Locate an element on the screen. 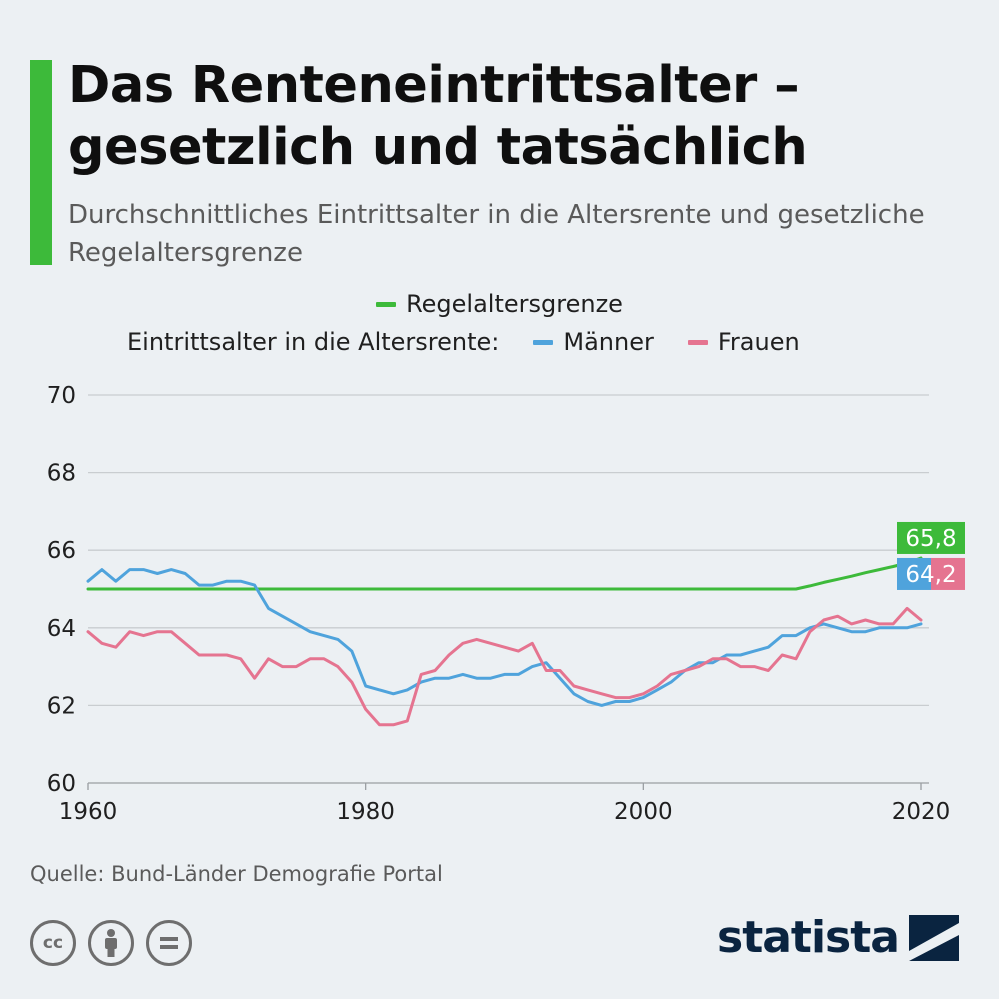 Image resolution: width=999 pixels, height=999 pixels. cc-icon: cc is located at coordinates (53, 943).